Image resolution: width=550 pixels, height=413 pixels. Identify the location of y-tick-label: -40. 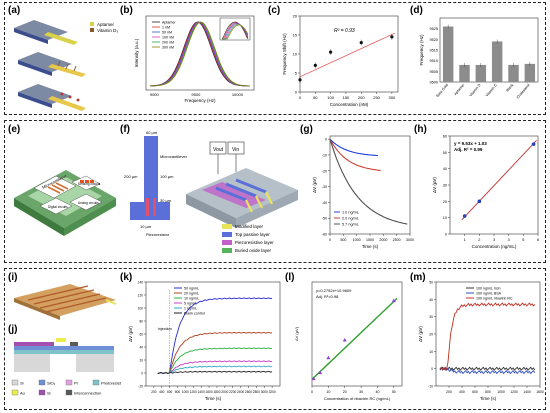
(324, 203).